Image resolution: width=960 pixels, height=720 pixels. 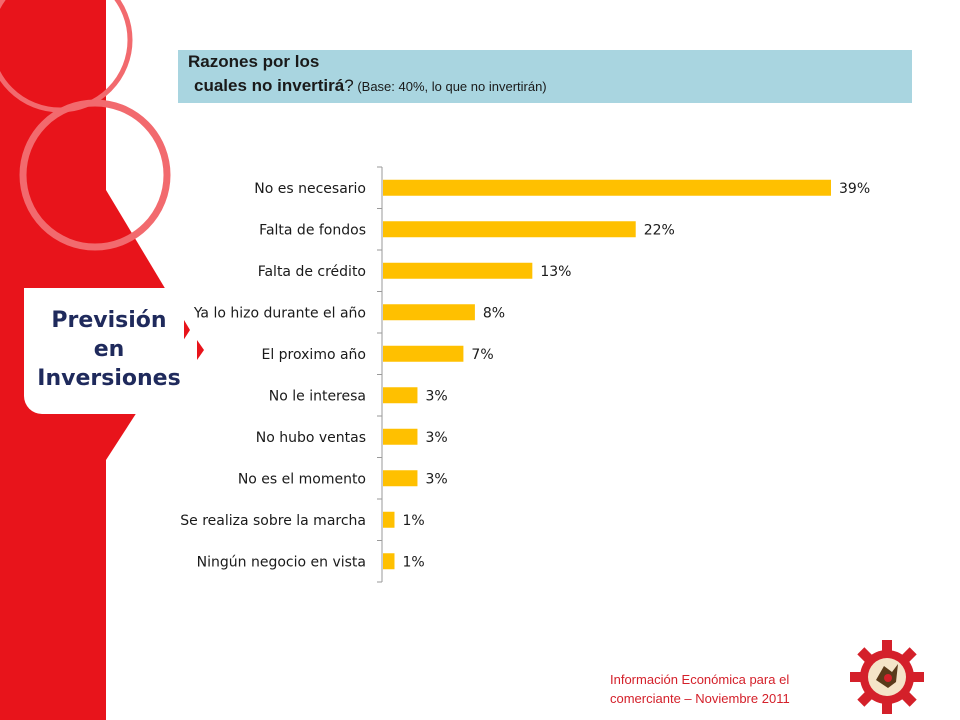 I want to click on category-label: Se realiza sobre la marcha, so click(x=273, y=521).